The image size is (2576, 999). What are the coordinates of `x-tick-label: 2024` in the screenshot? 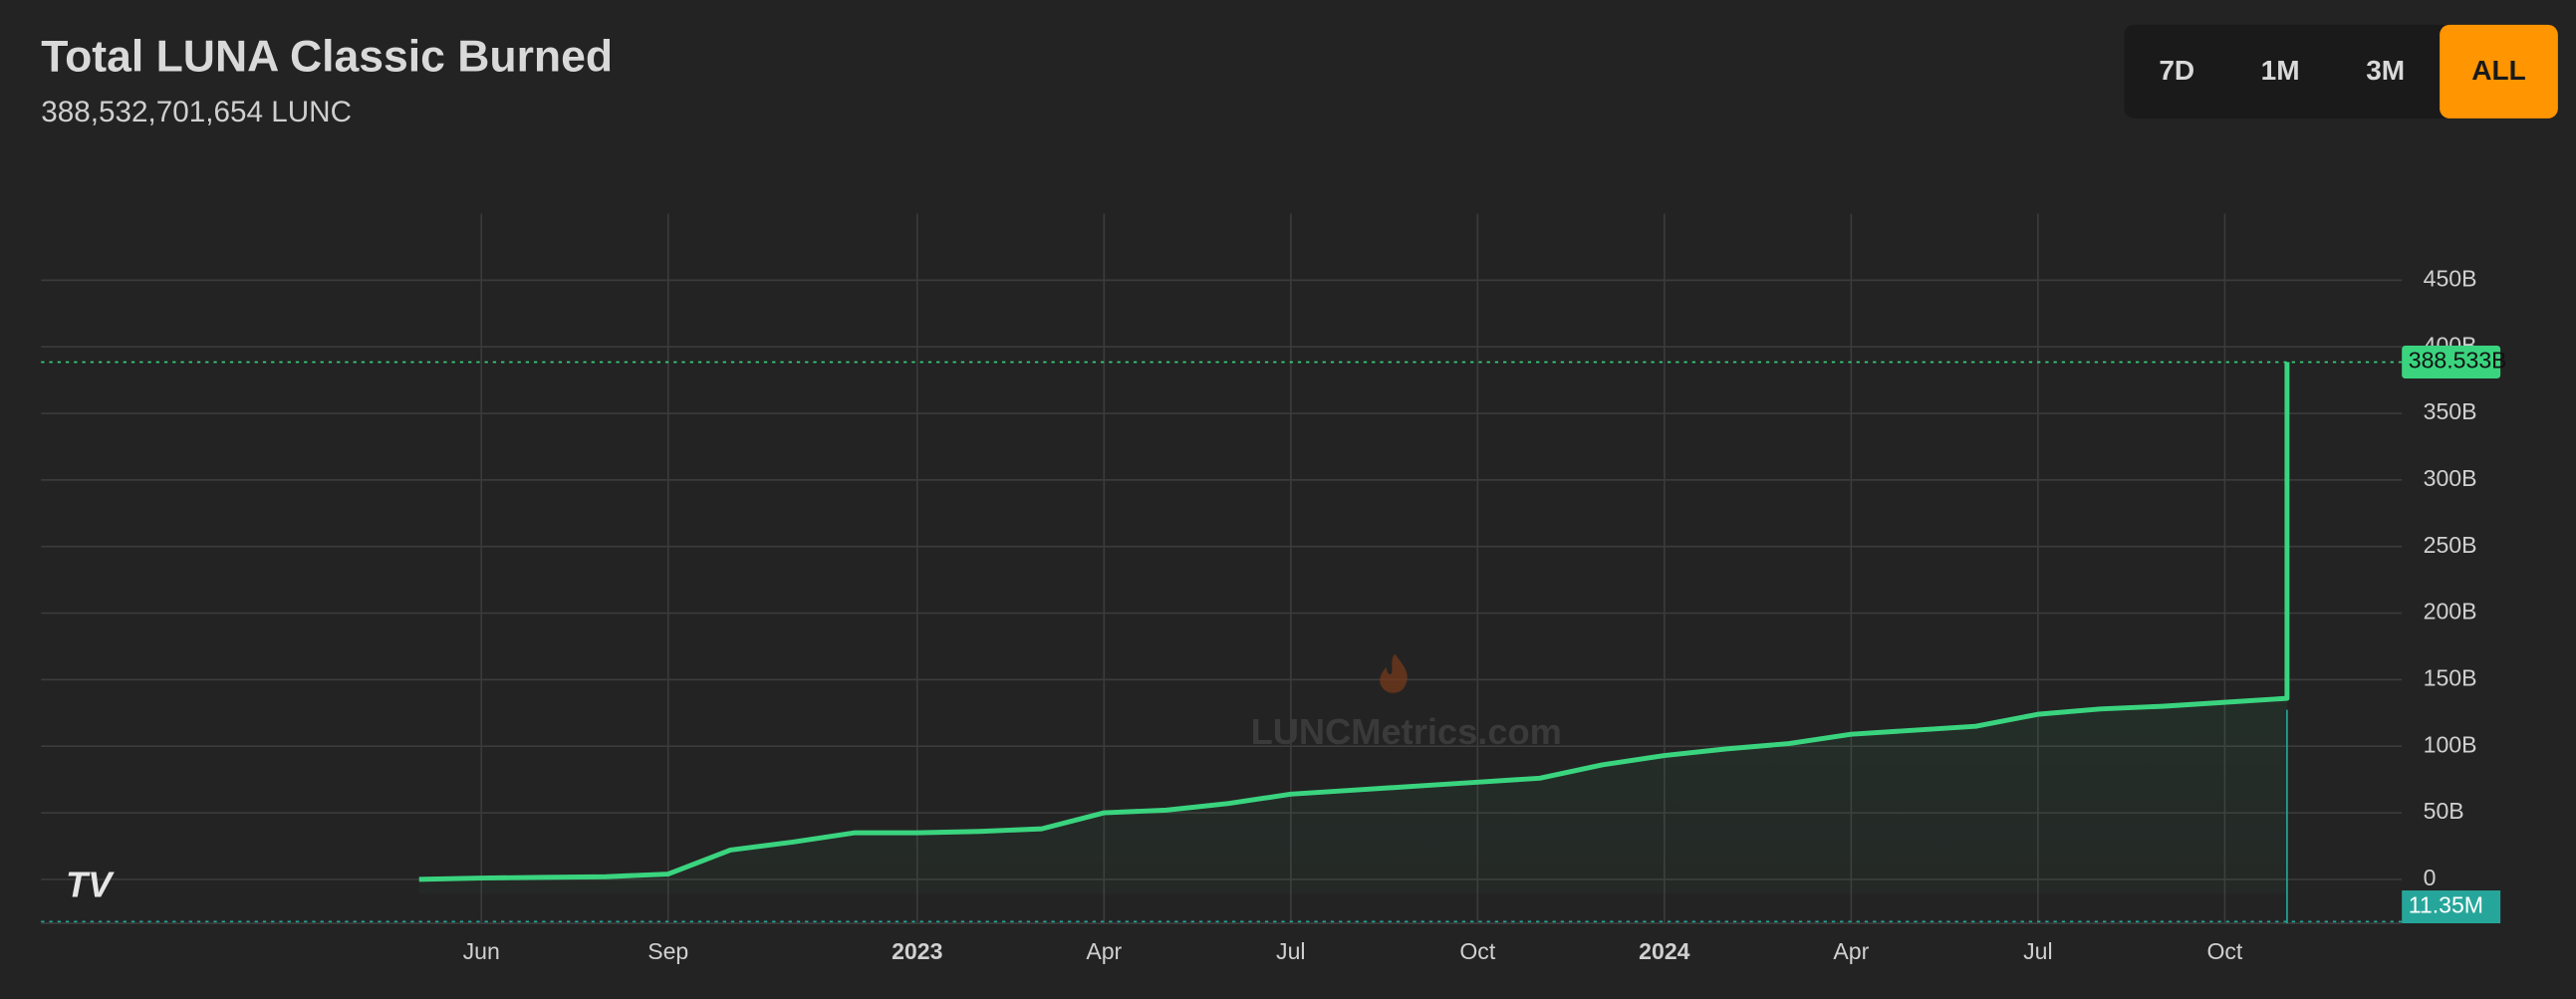 It's located at (1664, 951).